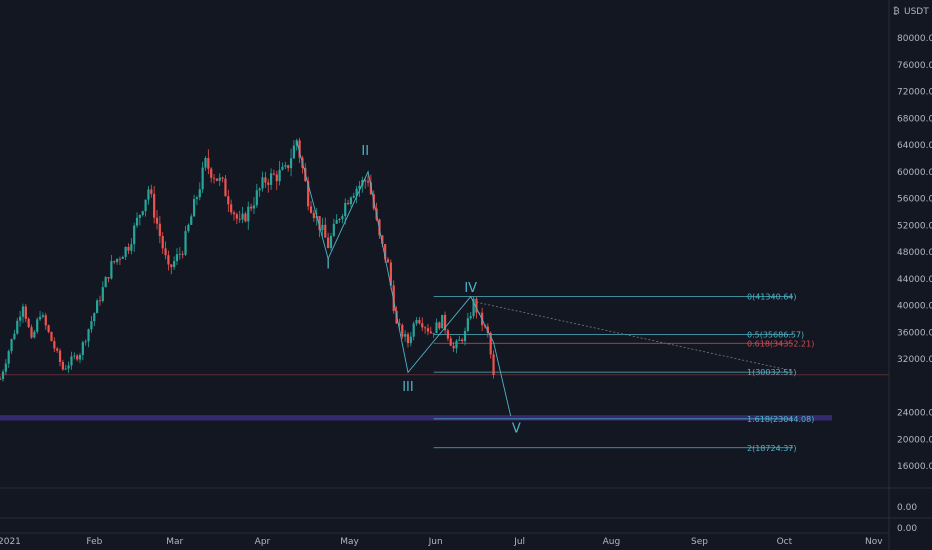 The width and height of the screenshot is (932, 550). I want to click on y-tick-label: 20000.00, so click(914, 440).